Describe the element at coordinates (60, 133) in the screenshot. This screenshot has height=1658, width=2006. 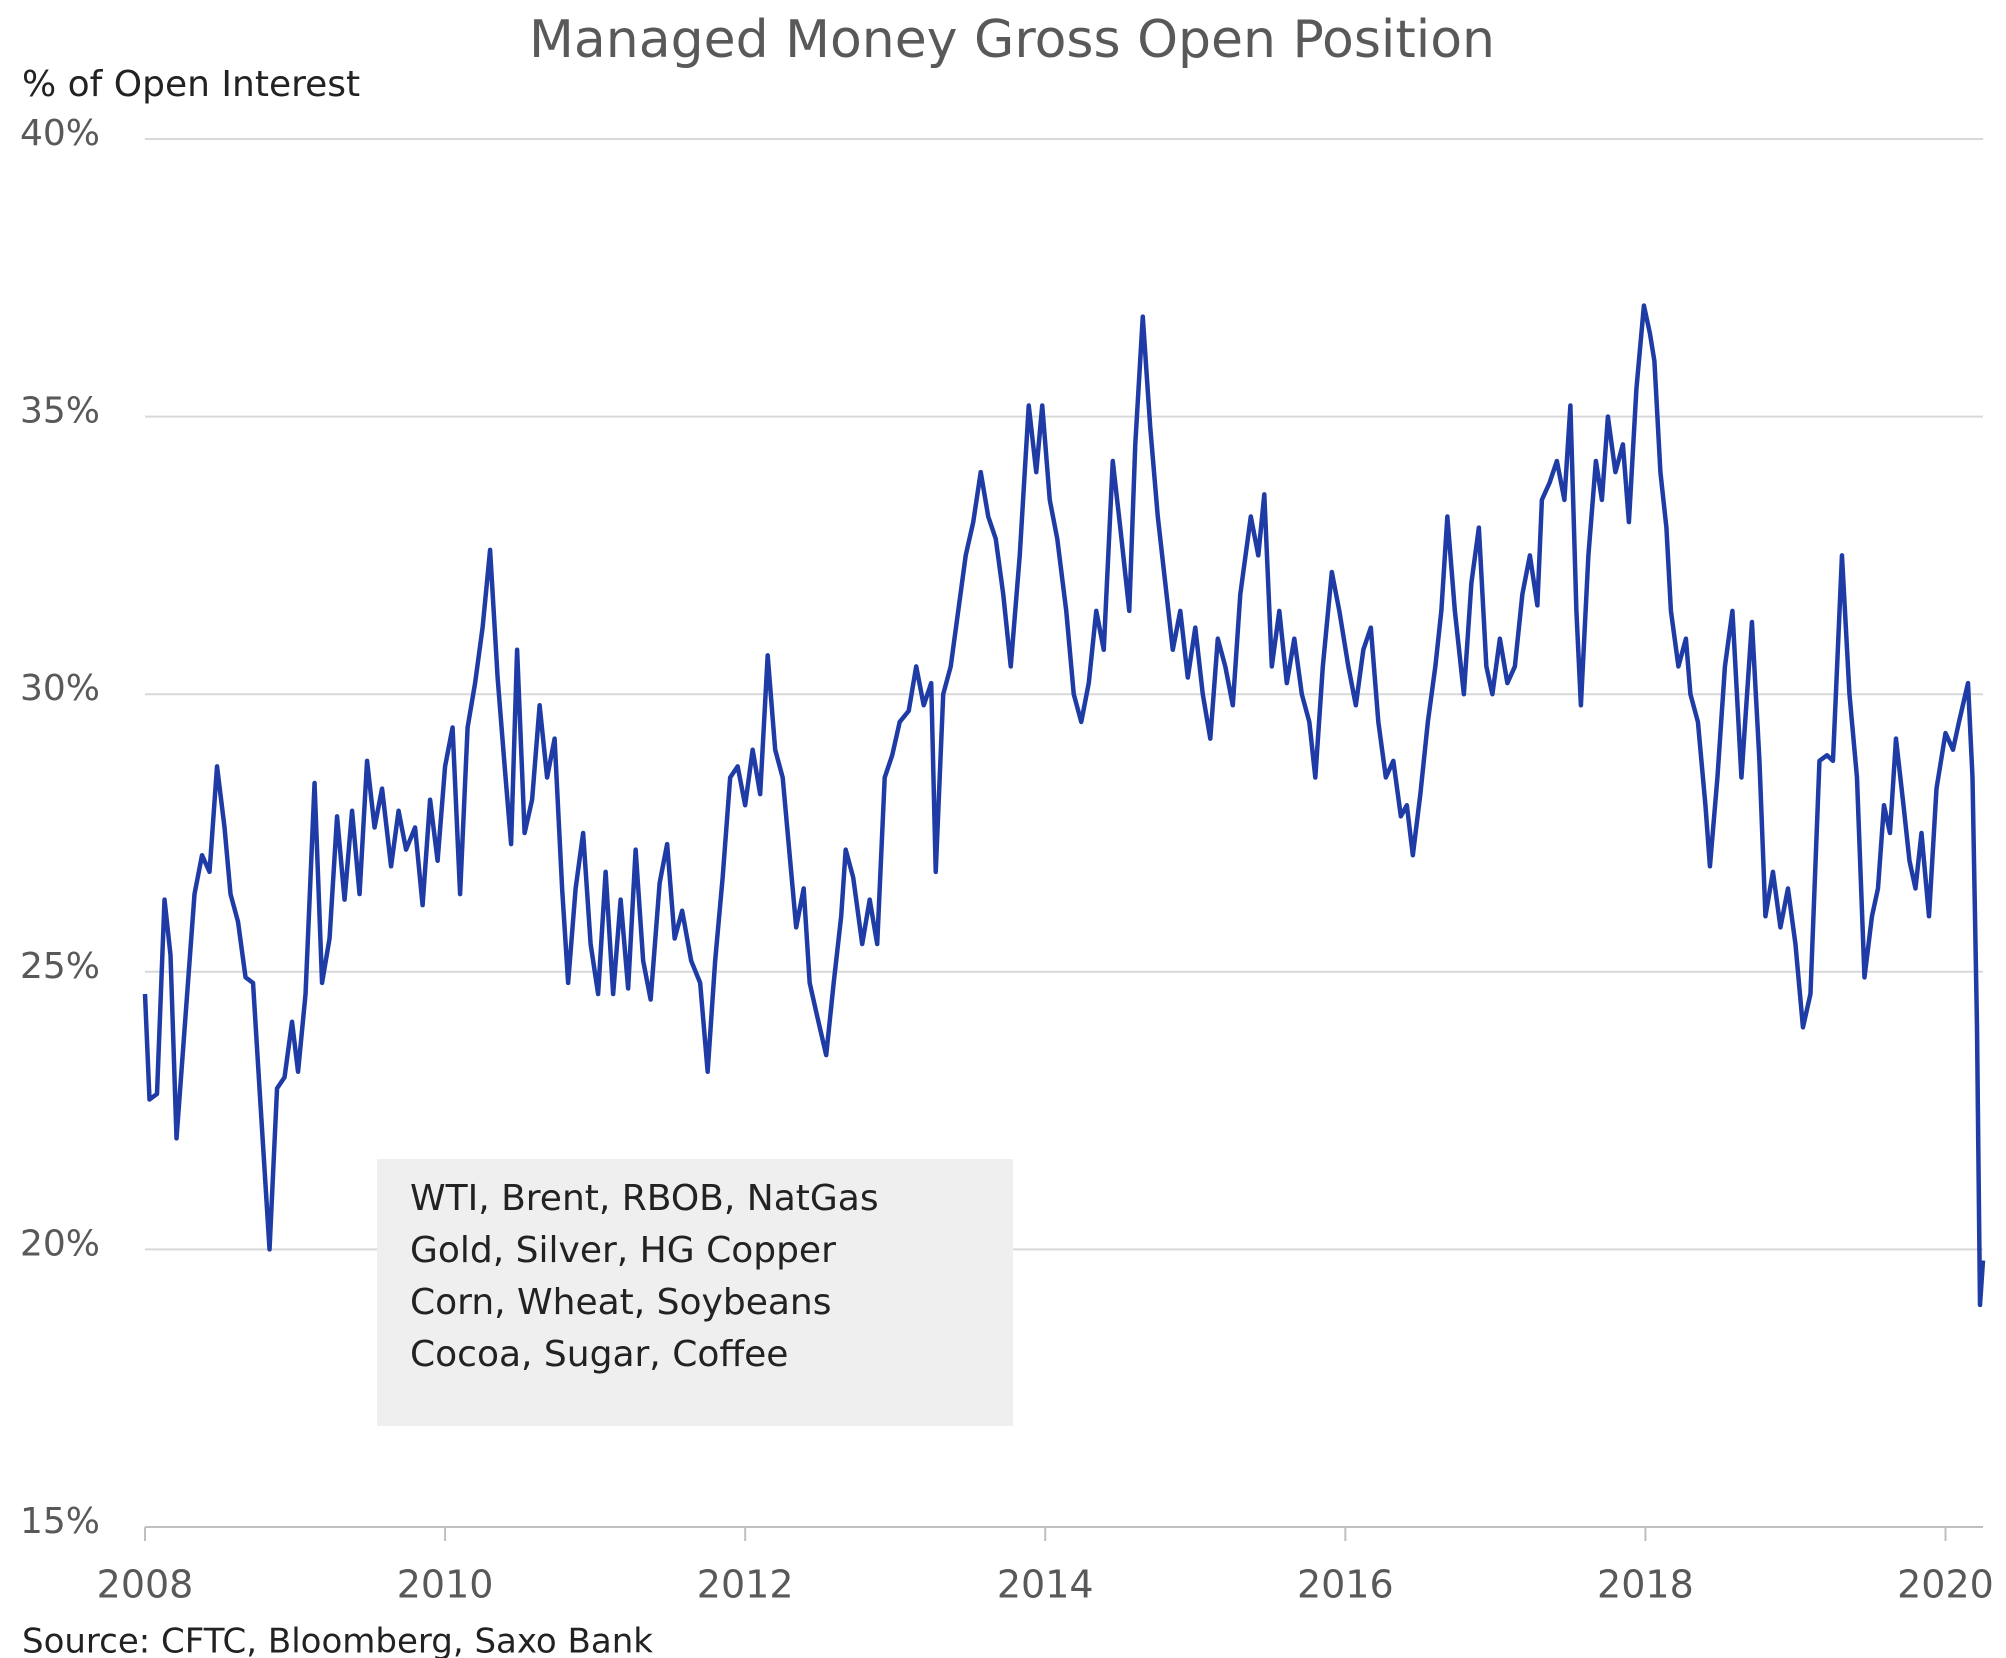
I see `y-tick-label: 40%` at that location.